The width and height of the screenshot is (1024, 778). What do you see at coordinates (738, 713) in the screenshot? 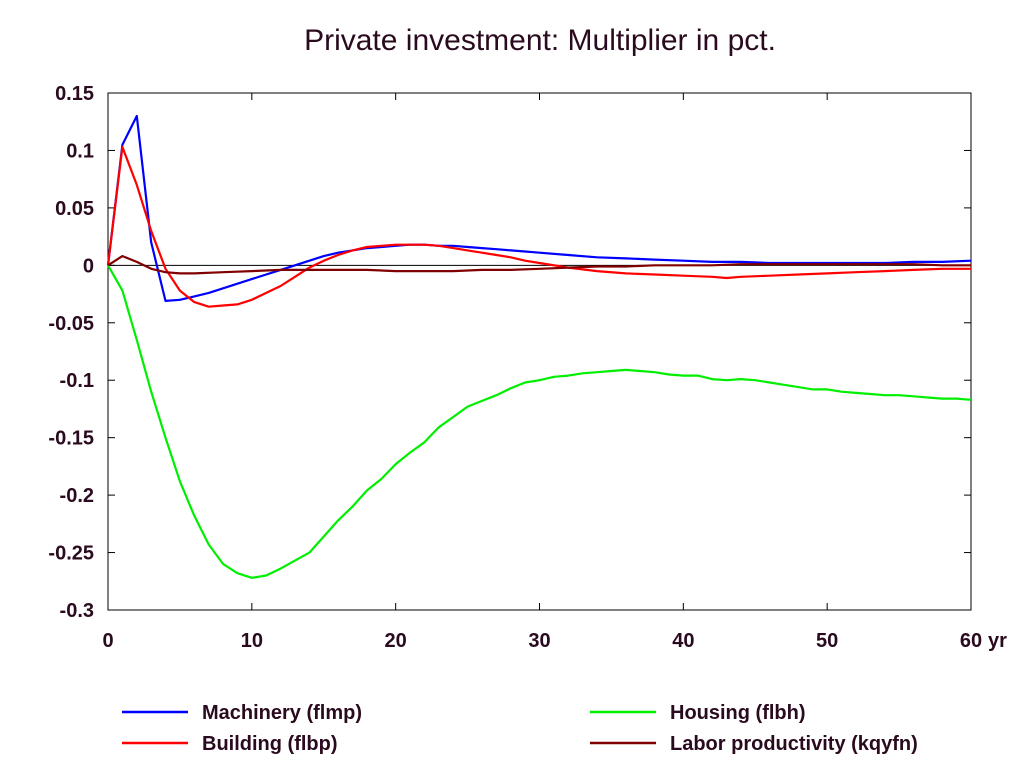
I see `legend-label-2: Housing (flbh)` at bounding box center [738, 713].